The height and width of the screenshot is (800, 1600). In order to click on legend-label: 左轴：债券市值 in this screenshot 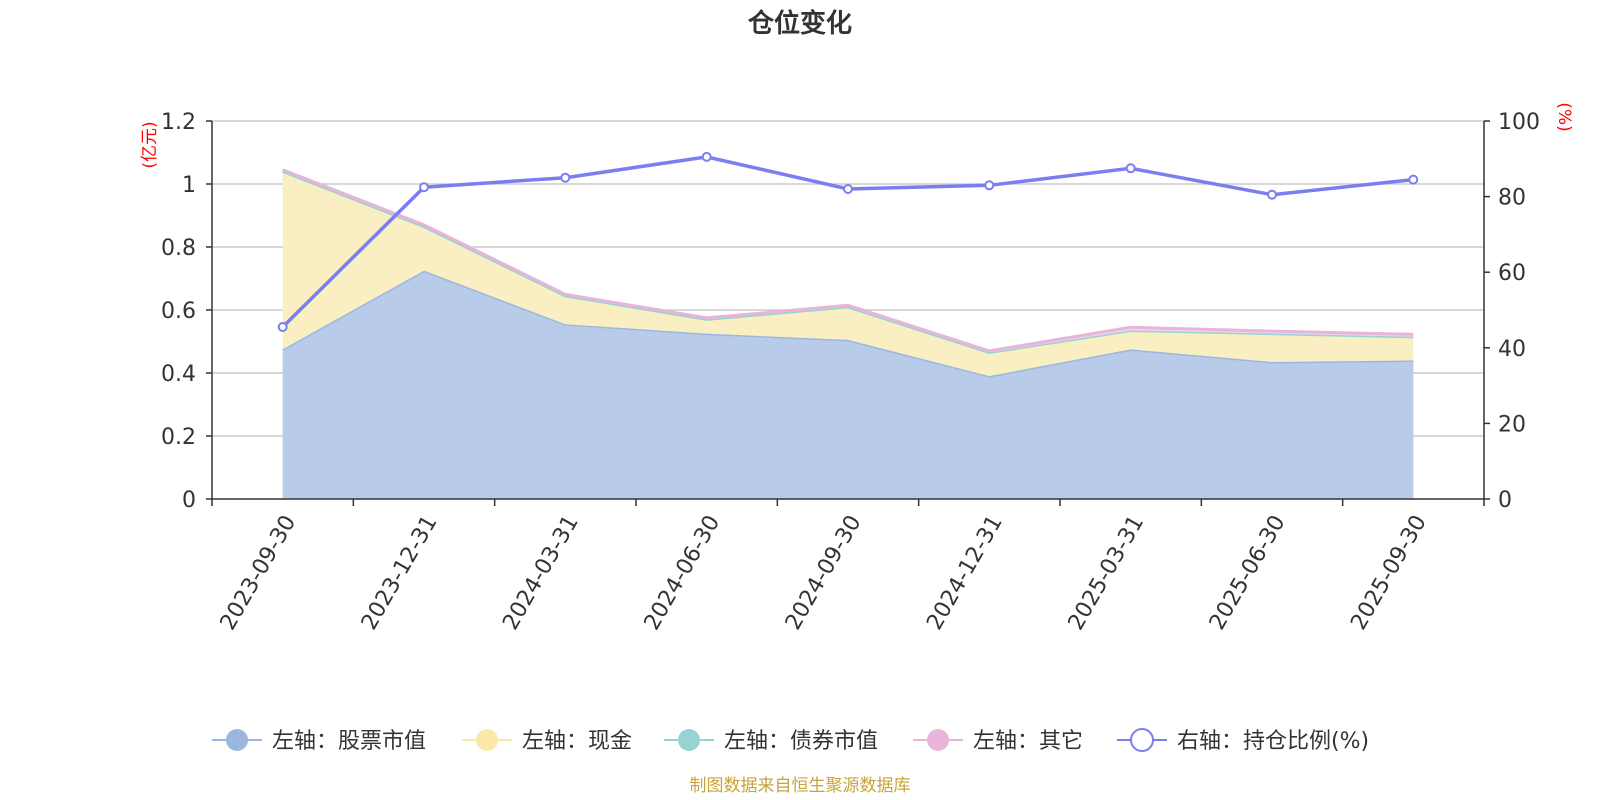, I will do `click(801, 741)`.